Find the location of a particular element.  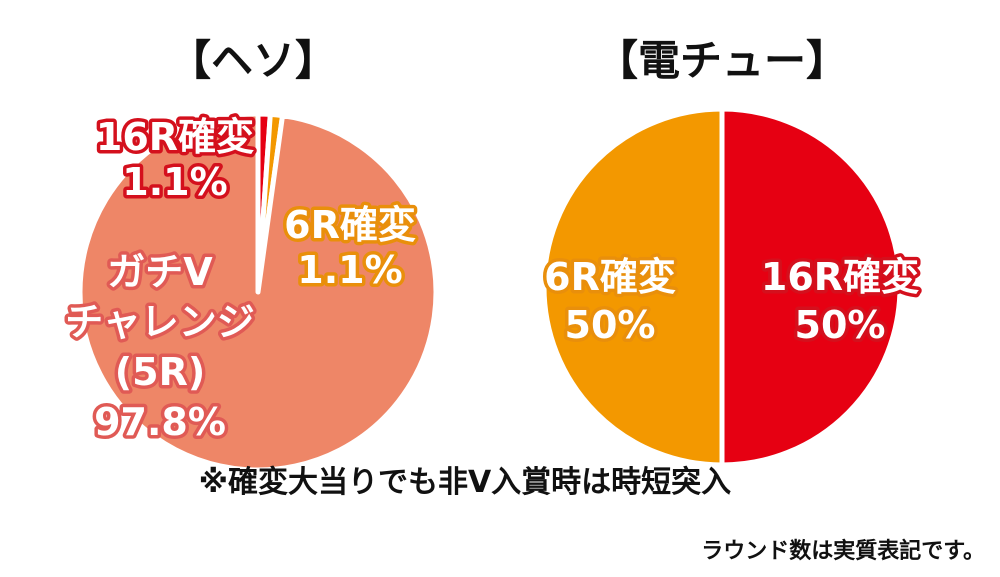

slice-label-gachi-v: ガチV チャレンジ (5R) 97.8% is located at coordinates (160, 347).